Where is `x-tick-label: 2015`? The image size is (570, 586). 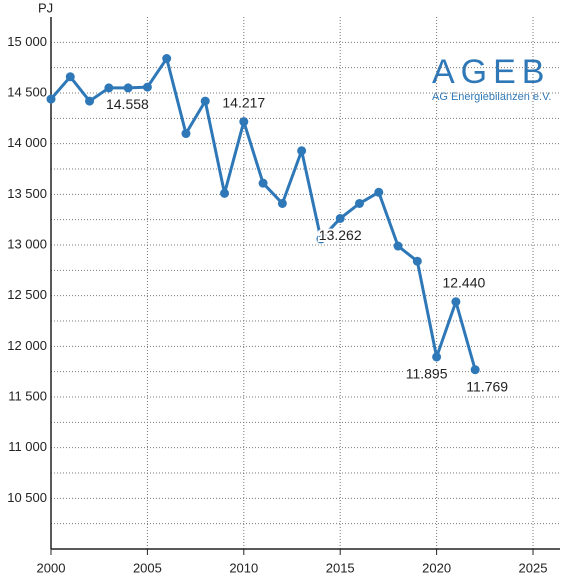
x-tick-label: 2015 is located at coordinates (340, 567).